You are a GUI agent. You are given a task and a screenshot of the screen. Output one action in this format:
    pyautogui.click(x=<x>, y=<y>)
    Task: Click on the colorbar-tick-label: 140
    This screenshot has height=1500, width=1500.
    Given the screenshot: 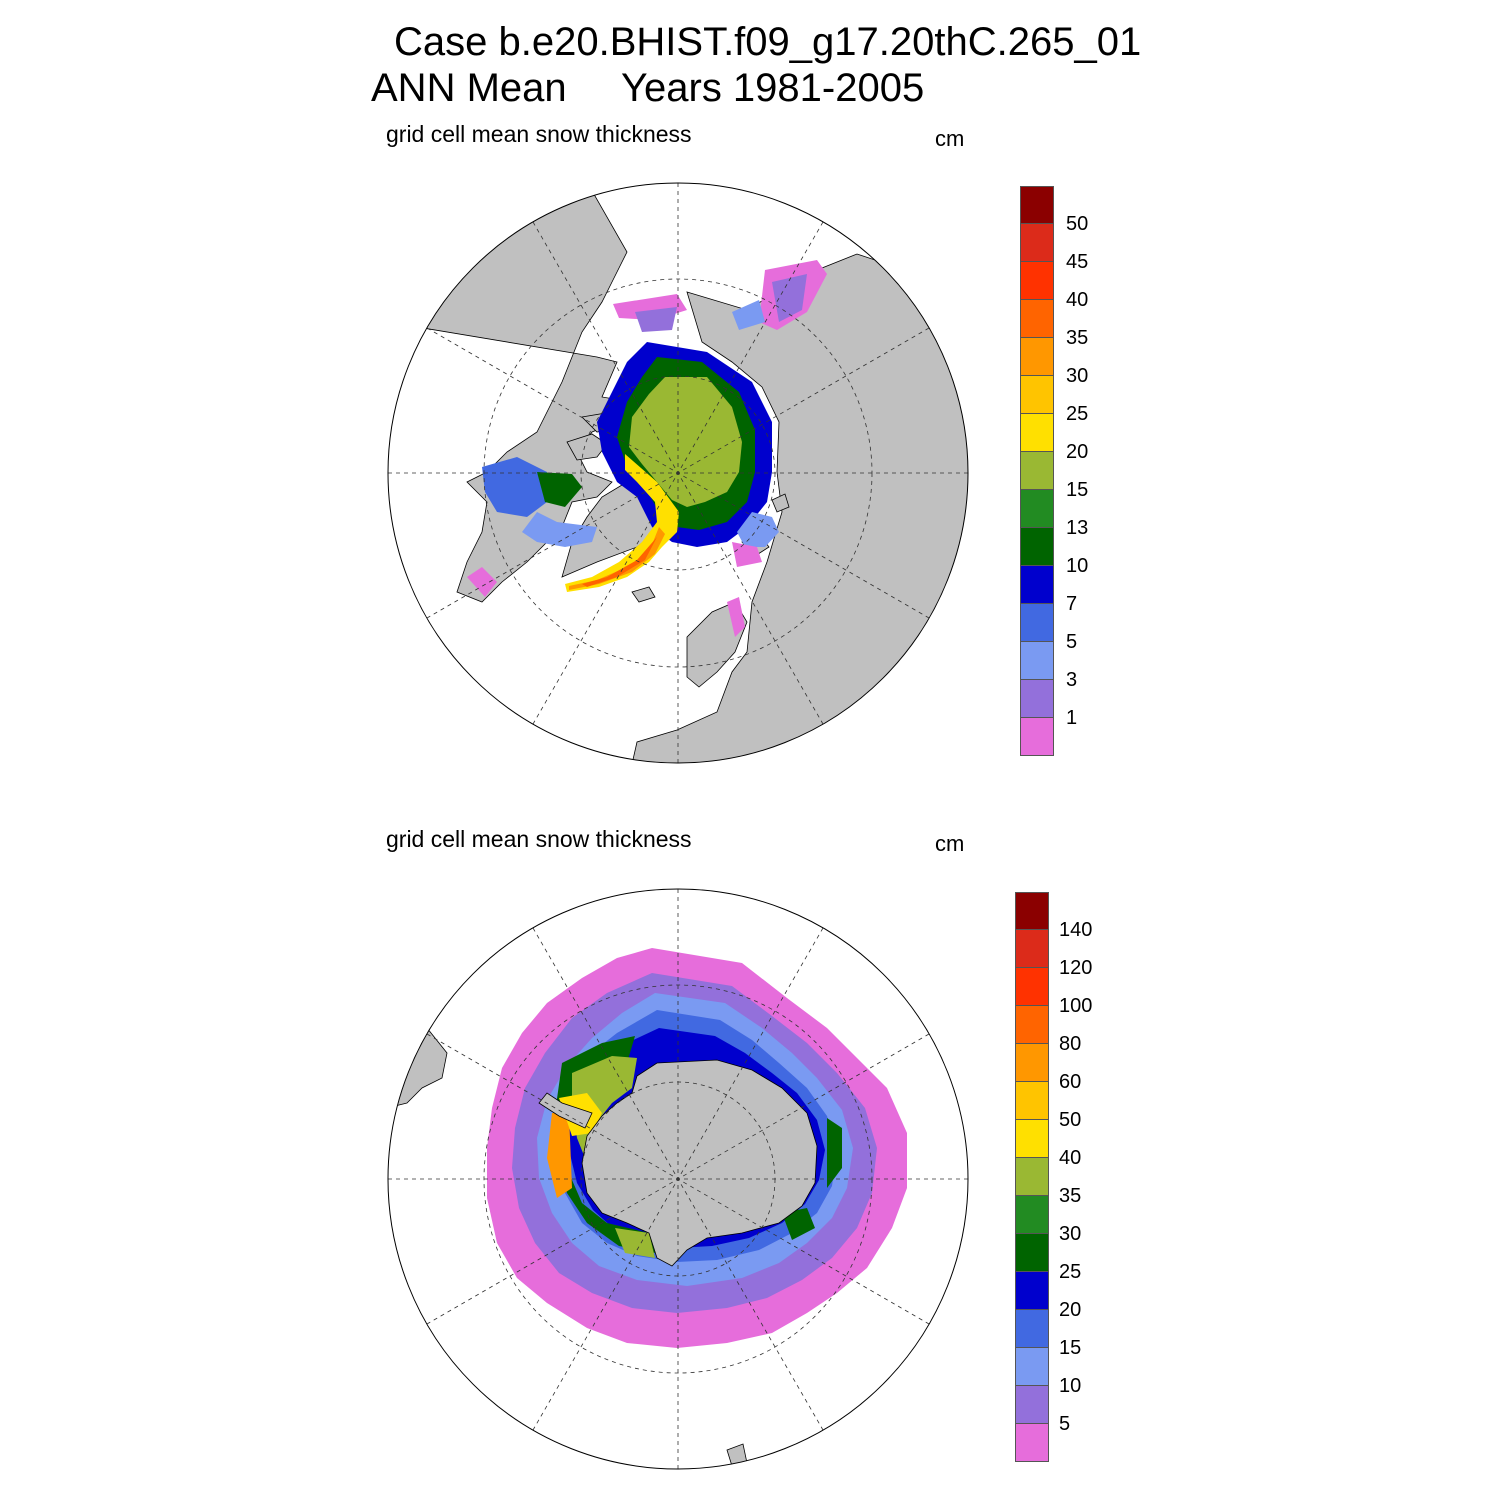 What is the action you would take?
    pyautogui.click(x=1076, y=930)
    